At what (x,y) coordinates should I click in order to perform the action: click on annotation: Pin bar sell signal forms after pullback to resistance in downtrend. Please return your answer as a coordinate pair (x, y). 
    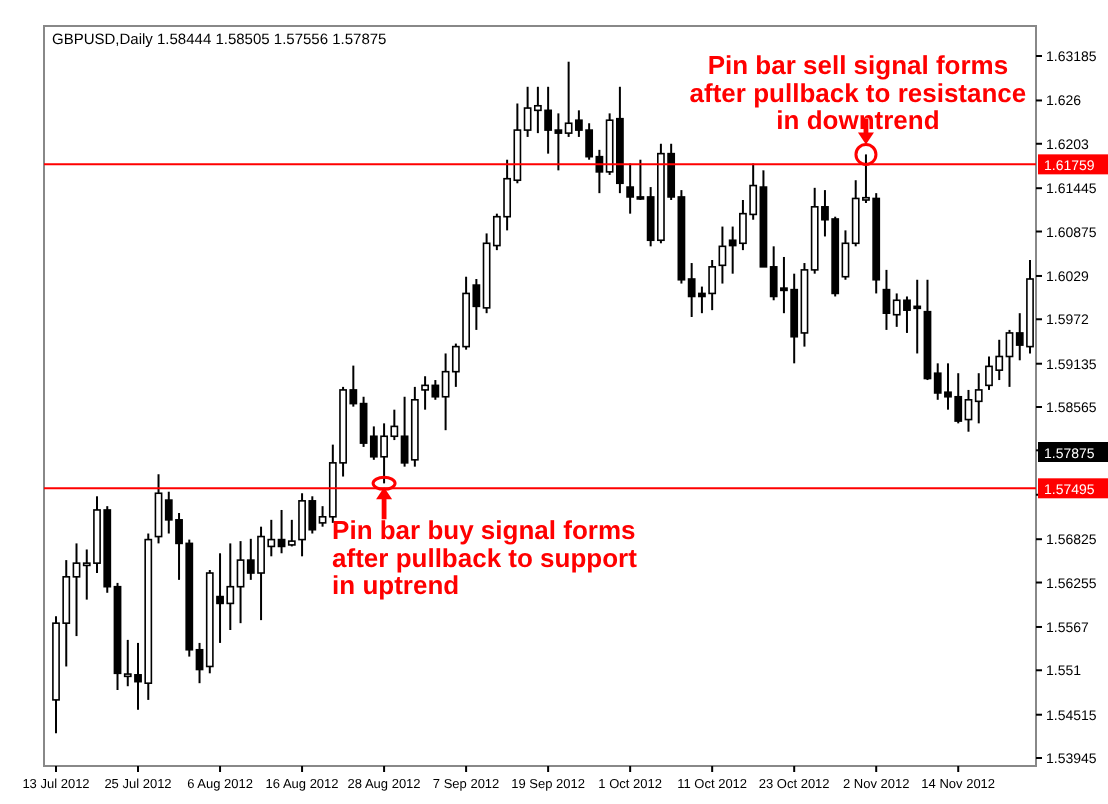
    Looking at the image, I should click on (858, 92).